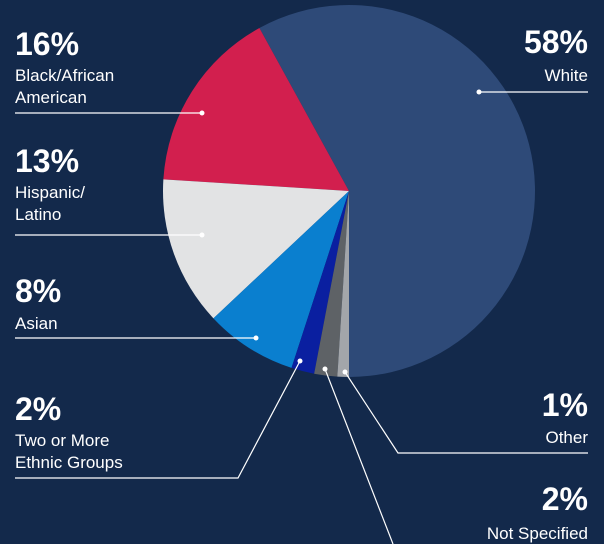 The width and height of the screenshot is (604, 544). What do you see at coordinates (64, 86) in the screenshot?
I see `category-label: Black/African American` at bounding box center [64, 86].